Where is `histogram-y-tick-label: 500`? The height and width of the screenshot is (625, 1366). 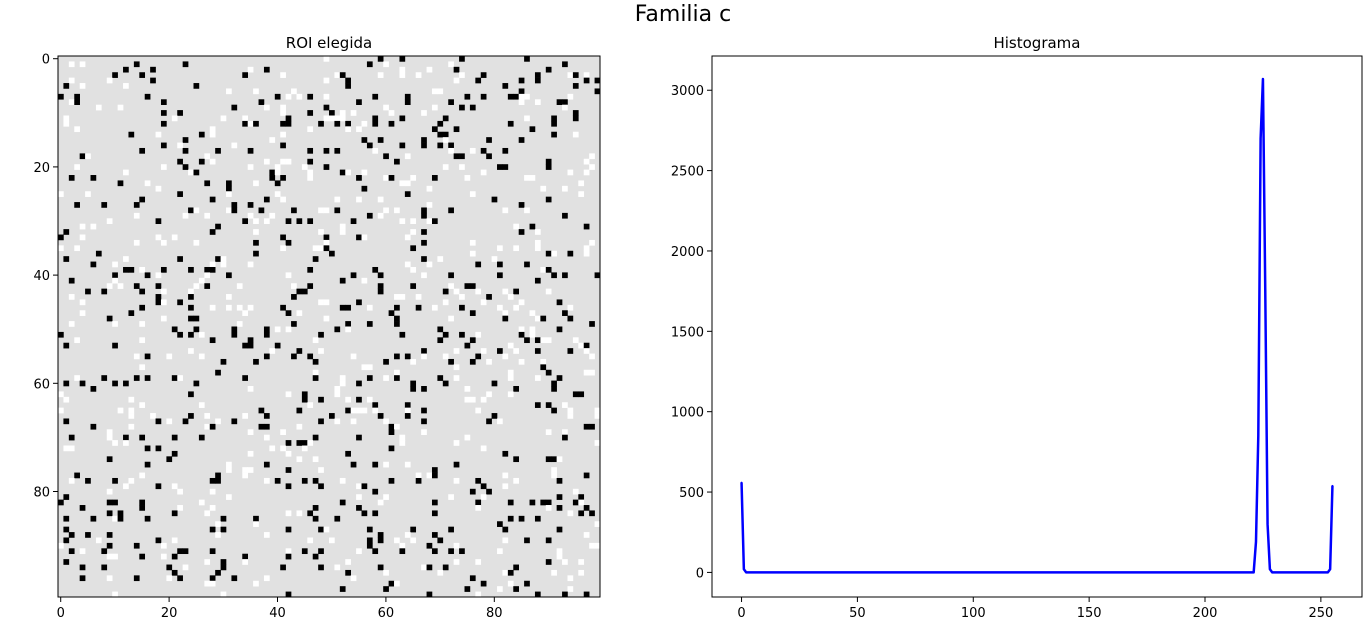 histogram-y-tick-label: 500 is located at coordinates (691, 493).